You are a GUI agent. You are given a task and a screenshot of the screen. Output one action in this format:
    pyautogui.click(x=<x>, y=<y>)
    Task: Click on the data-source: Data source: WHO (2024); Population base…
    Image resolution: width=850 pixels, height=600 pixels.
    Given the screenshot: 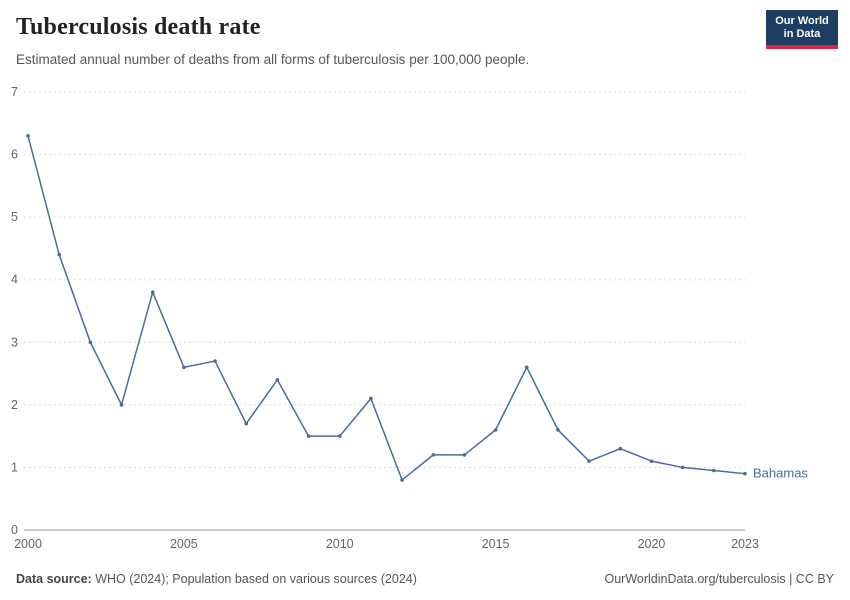 What is the action you would take?
    pyautogui.click(x=216, y=579)
    